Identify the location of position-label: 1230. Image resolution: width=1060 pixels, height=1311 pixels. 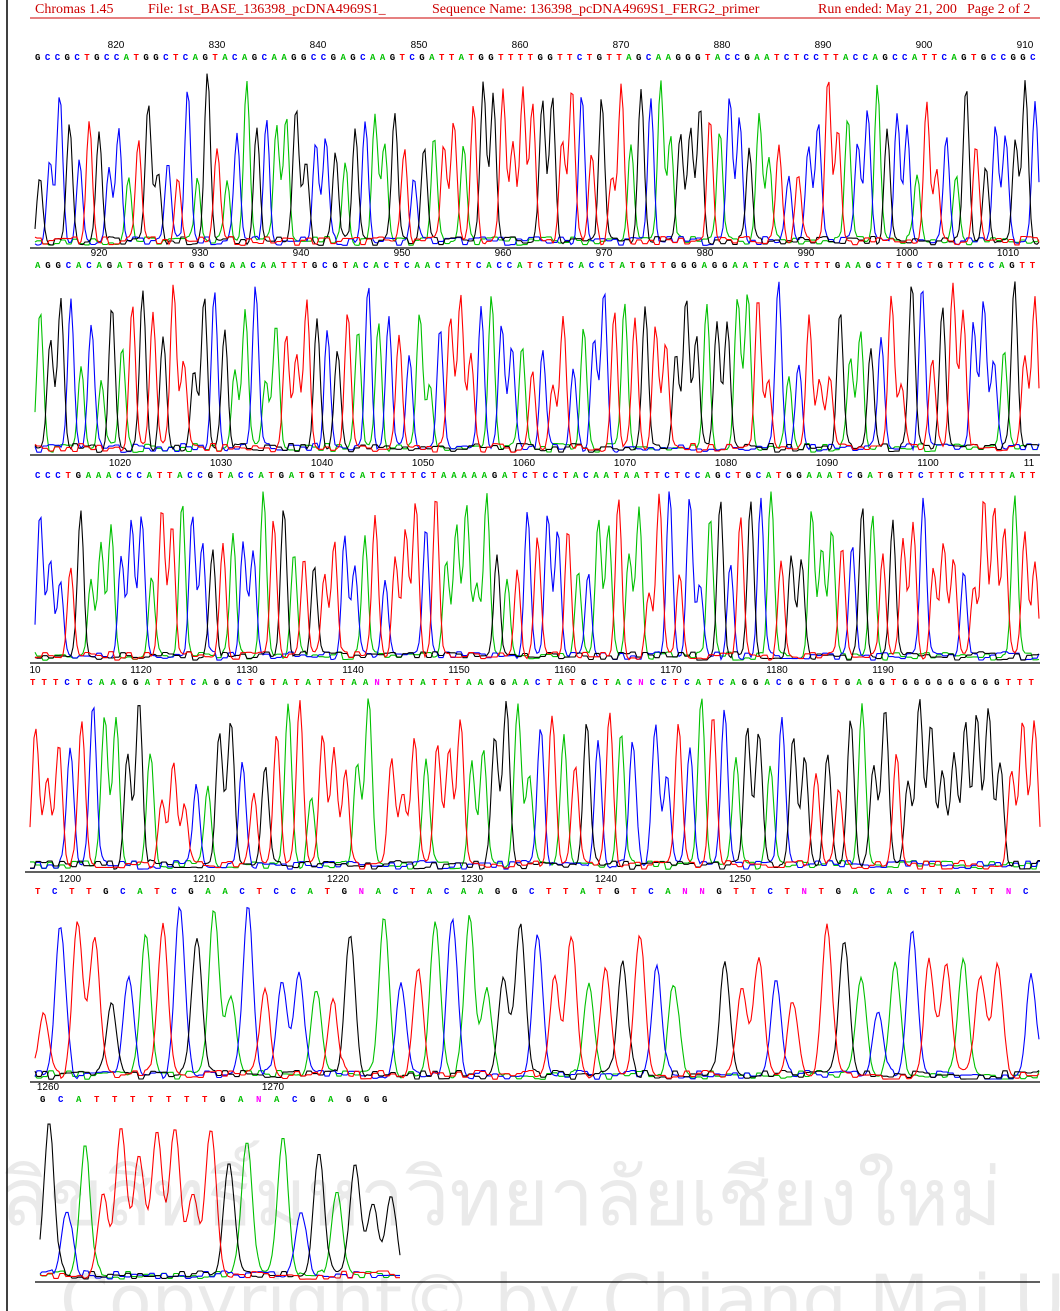
(472, 879).